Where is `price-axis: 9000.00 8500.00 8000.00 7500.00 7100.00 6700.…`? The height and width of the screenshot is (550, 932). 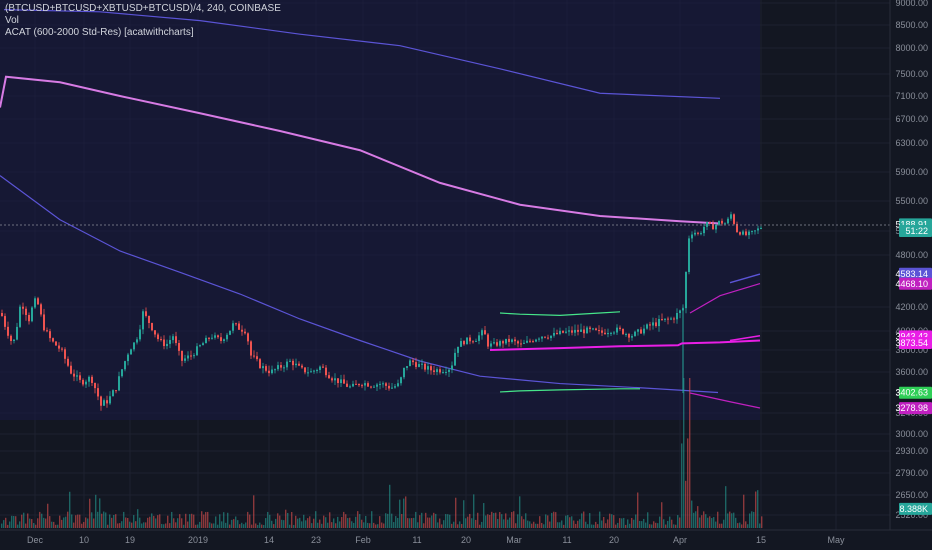 price-axis: 9000.00 8500.00 8000.00 7500.00 7100.00 6700.… is located at coordinates (911, 260).